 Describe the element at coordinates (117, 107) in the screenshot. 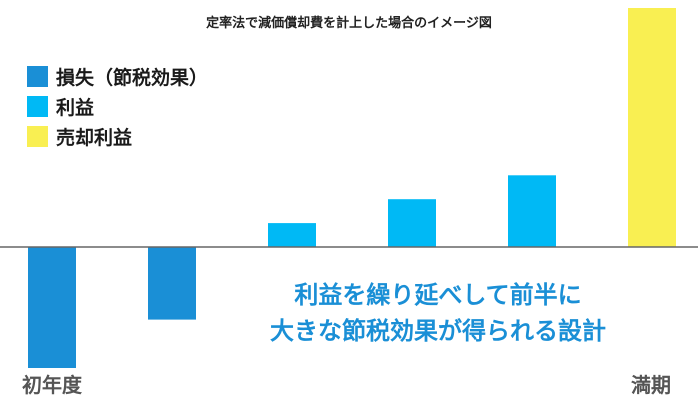

I see `legend: 損失（節税効果） 利益 売却利益` at that location.